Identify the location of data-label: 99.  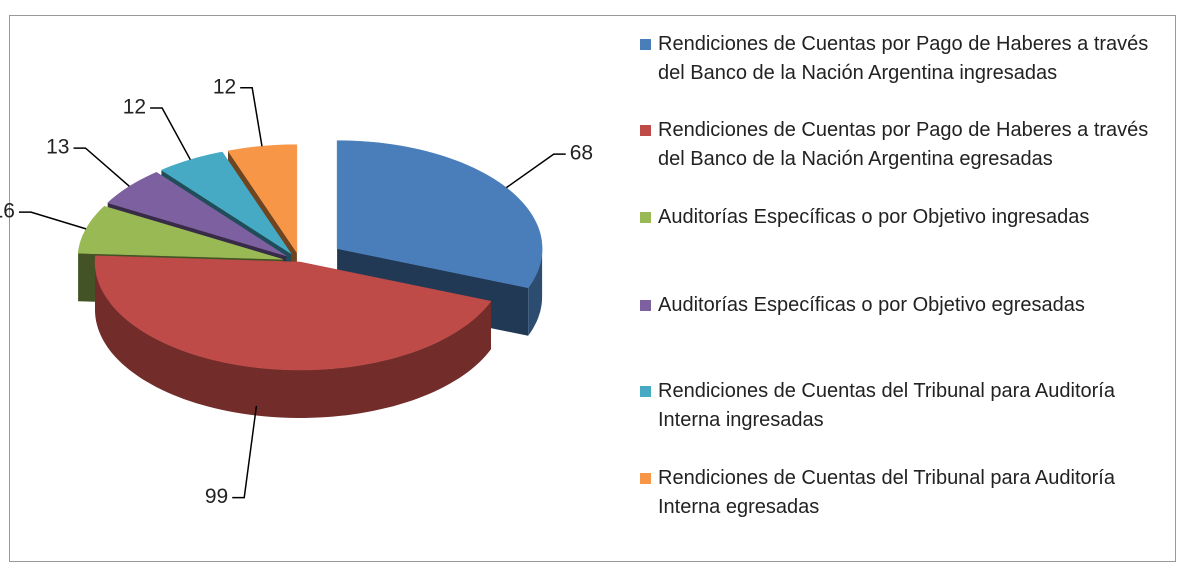
(216, 496).